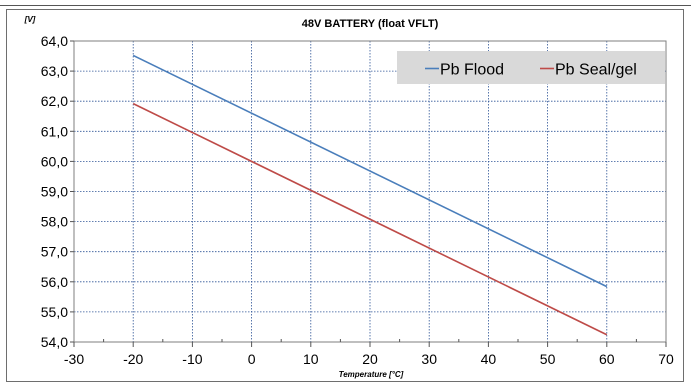  What do you see at coordinates (54, 101) in the screenshot?
I see `y-tick-label: 62,0` at bounding box center [54, 101].